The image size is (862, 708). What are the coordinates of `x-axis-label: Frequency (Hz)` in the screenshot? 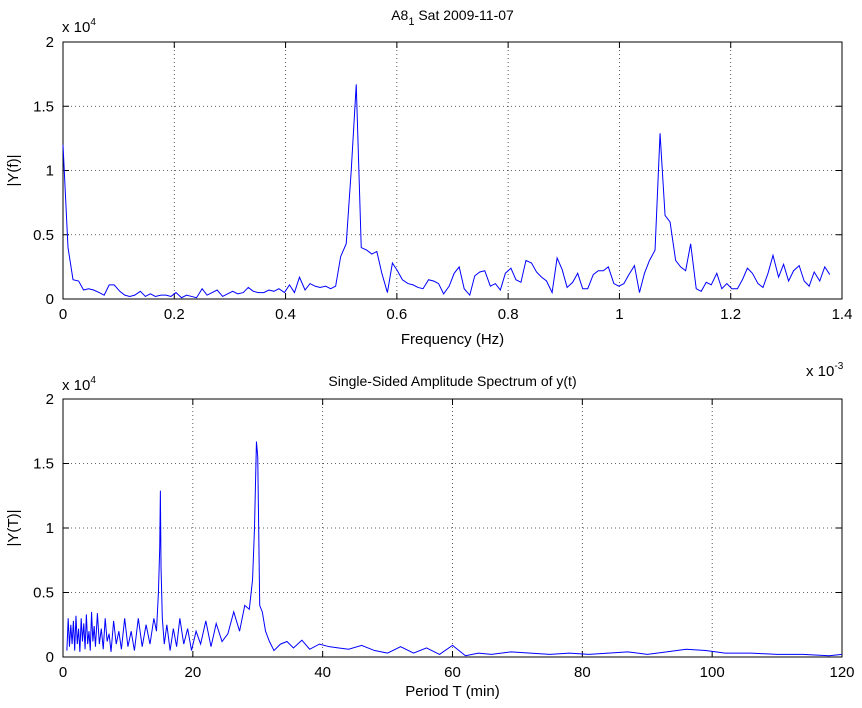 It's located at (452, 339).